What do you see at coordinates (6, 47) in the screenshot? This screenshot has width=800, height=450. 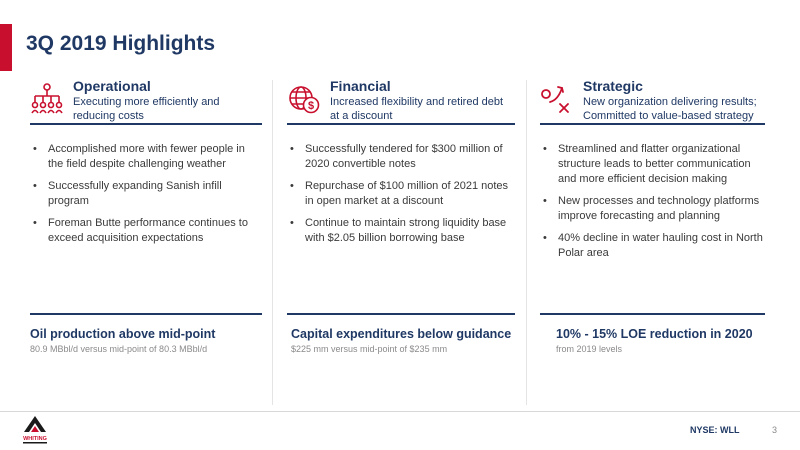 I see `title-accent-bar` at bounding box center [6, 47].